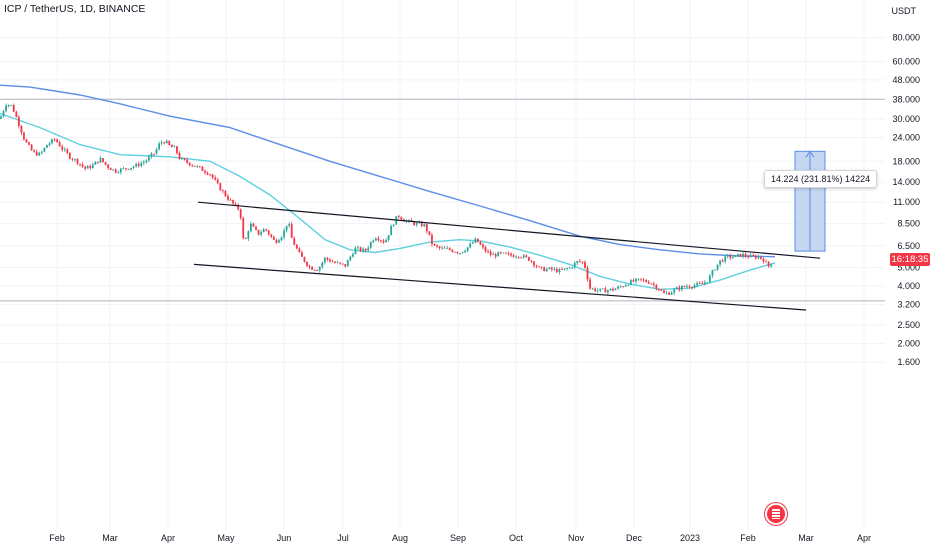 The image size is (932, 550). I want to click on time-tick-label: Dec, so click(634, 538).